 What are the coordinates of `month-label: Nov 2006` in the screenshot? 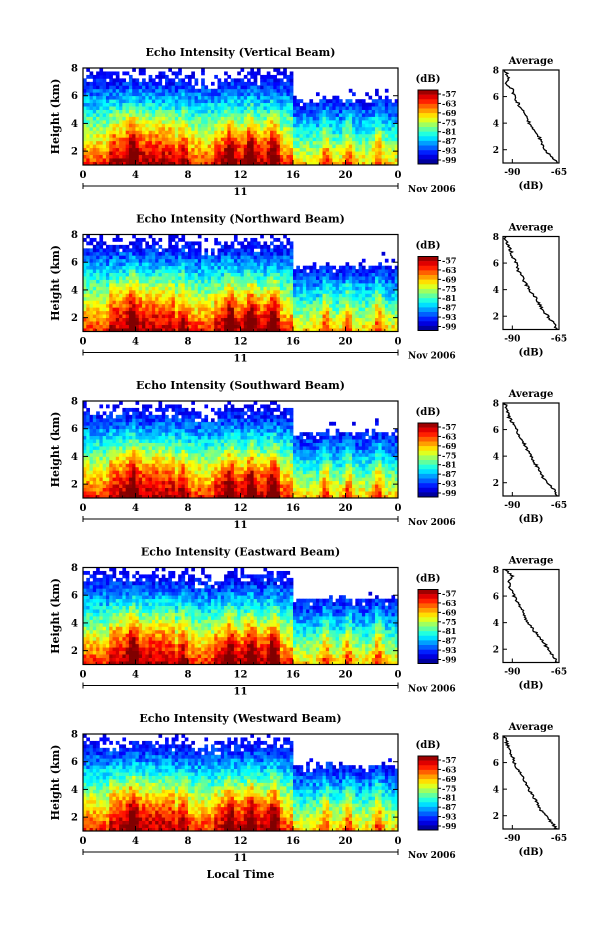 It's located at (432, 190).